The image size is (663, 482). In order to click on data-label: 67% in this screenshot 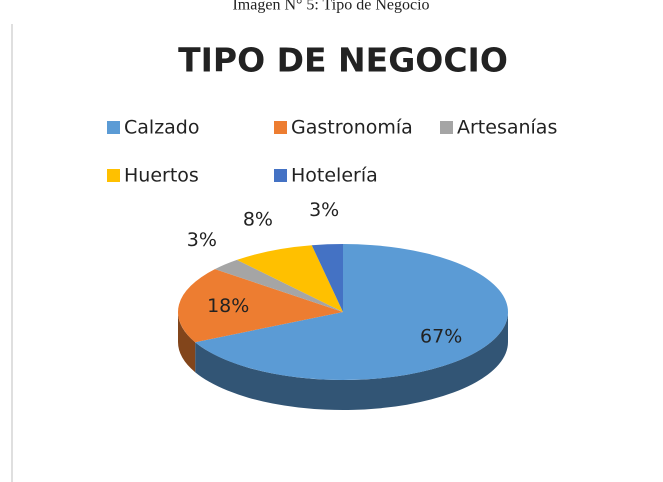, I will do `click(441, 337)`.